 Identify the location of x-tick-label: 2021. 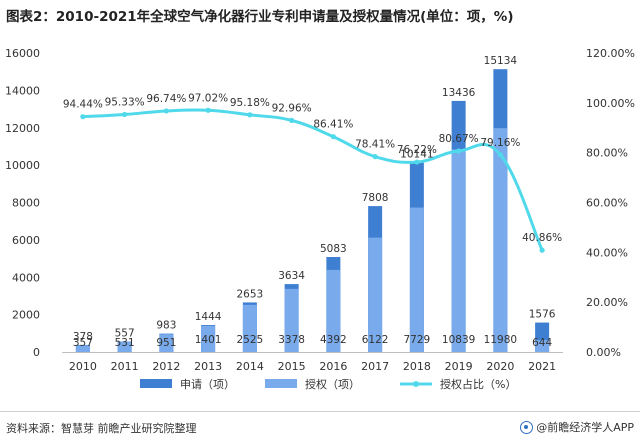
(542, 366).